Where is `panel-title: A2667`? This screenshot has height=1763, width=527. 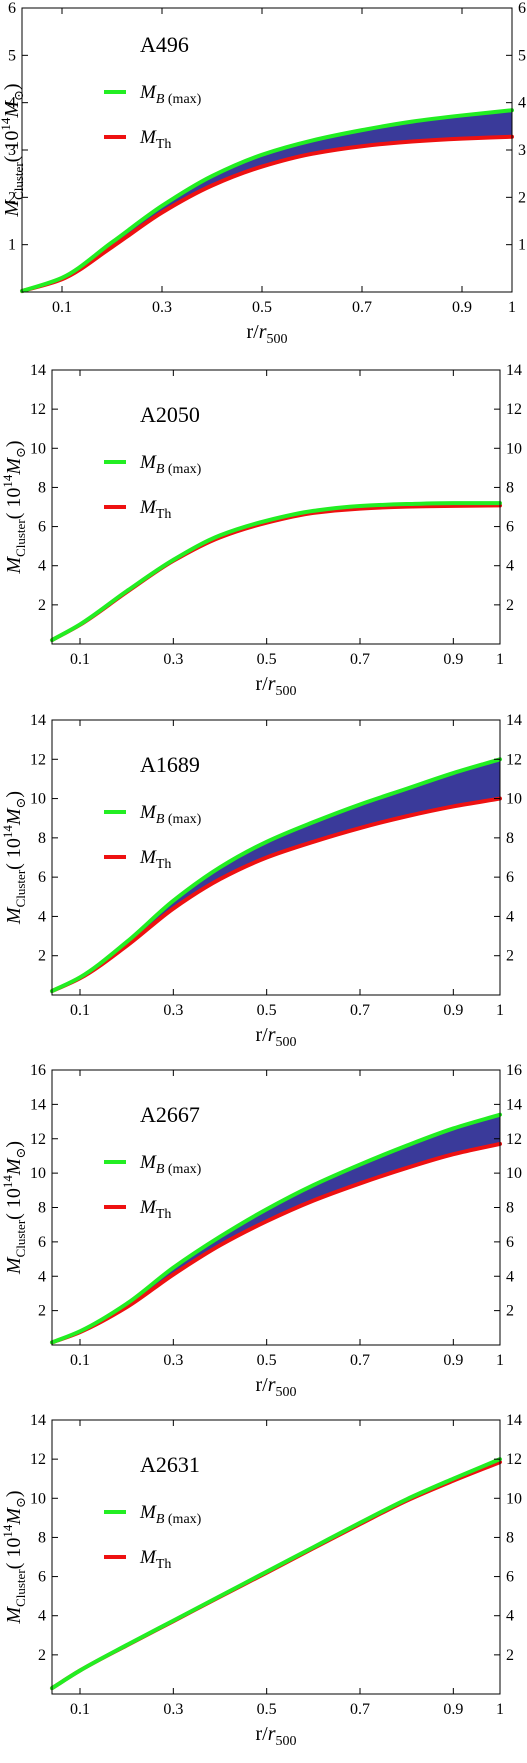
panel-title: A2667 is located at coordinates (170, 1114).